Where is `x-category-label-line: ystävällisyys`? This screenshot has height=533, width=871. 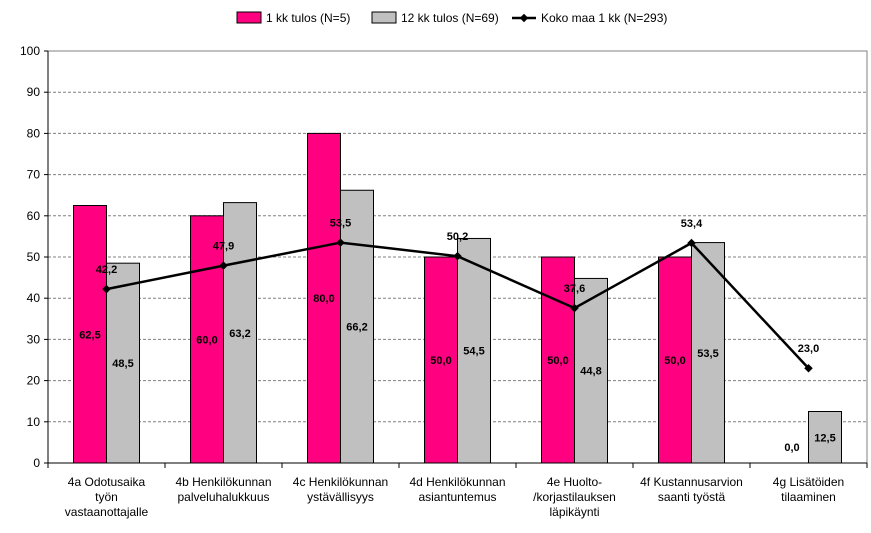 x-category-label-line: ystävällisyys is located at coordinates (340, 497).